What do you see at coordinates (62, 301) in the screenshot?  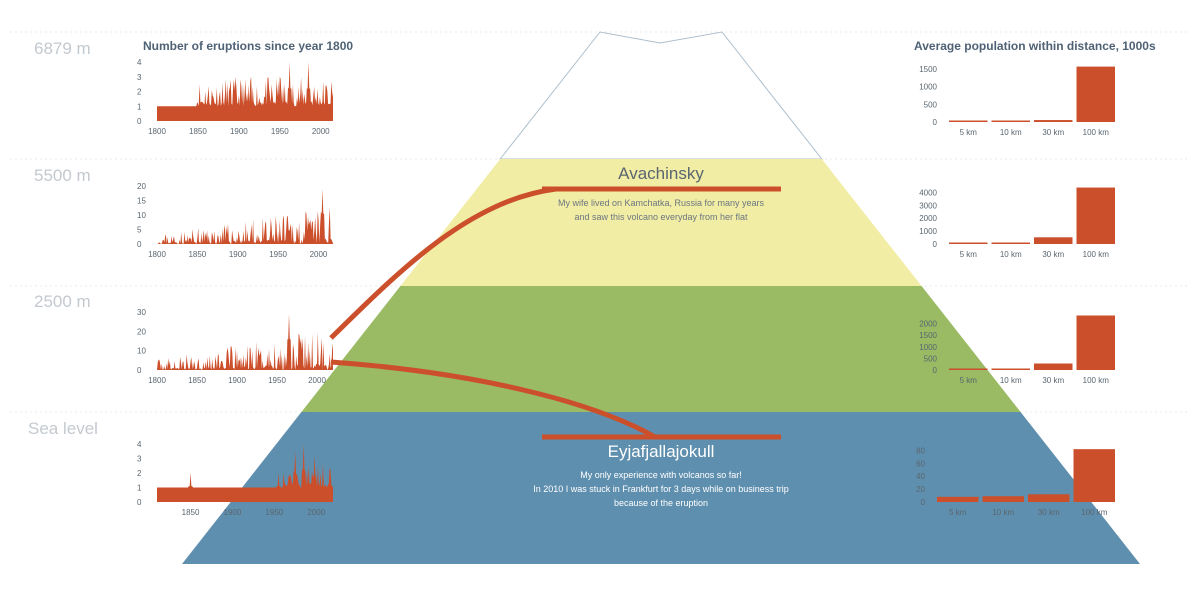 I see `band-label-2500: 2500 m` at bounding box center [62, 301].